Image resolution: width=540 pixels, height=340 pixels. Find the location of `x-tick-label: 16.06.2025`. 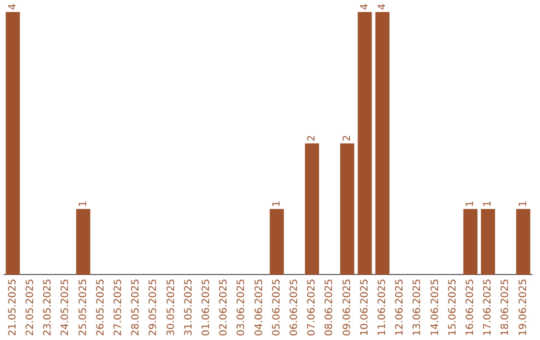

x-tick-label: 16.06.2025 is located at coordinates (470, 307).